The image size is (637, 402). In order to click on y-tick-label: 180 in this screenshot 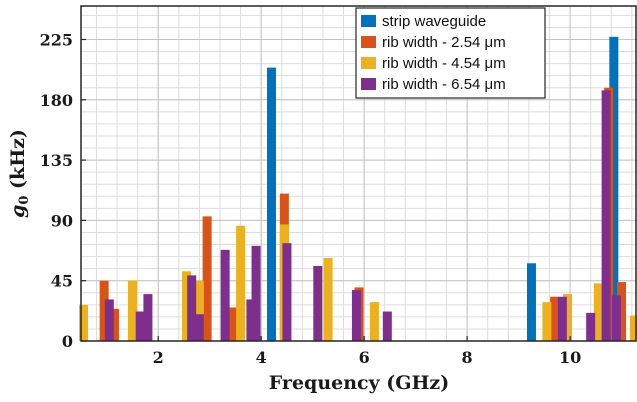, I will do `click(56, 100)`.